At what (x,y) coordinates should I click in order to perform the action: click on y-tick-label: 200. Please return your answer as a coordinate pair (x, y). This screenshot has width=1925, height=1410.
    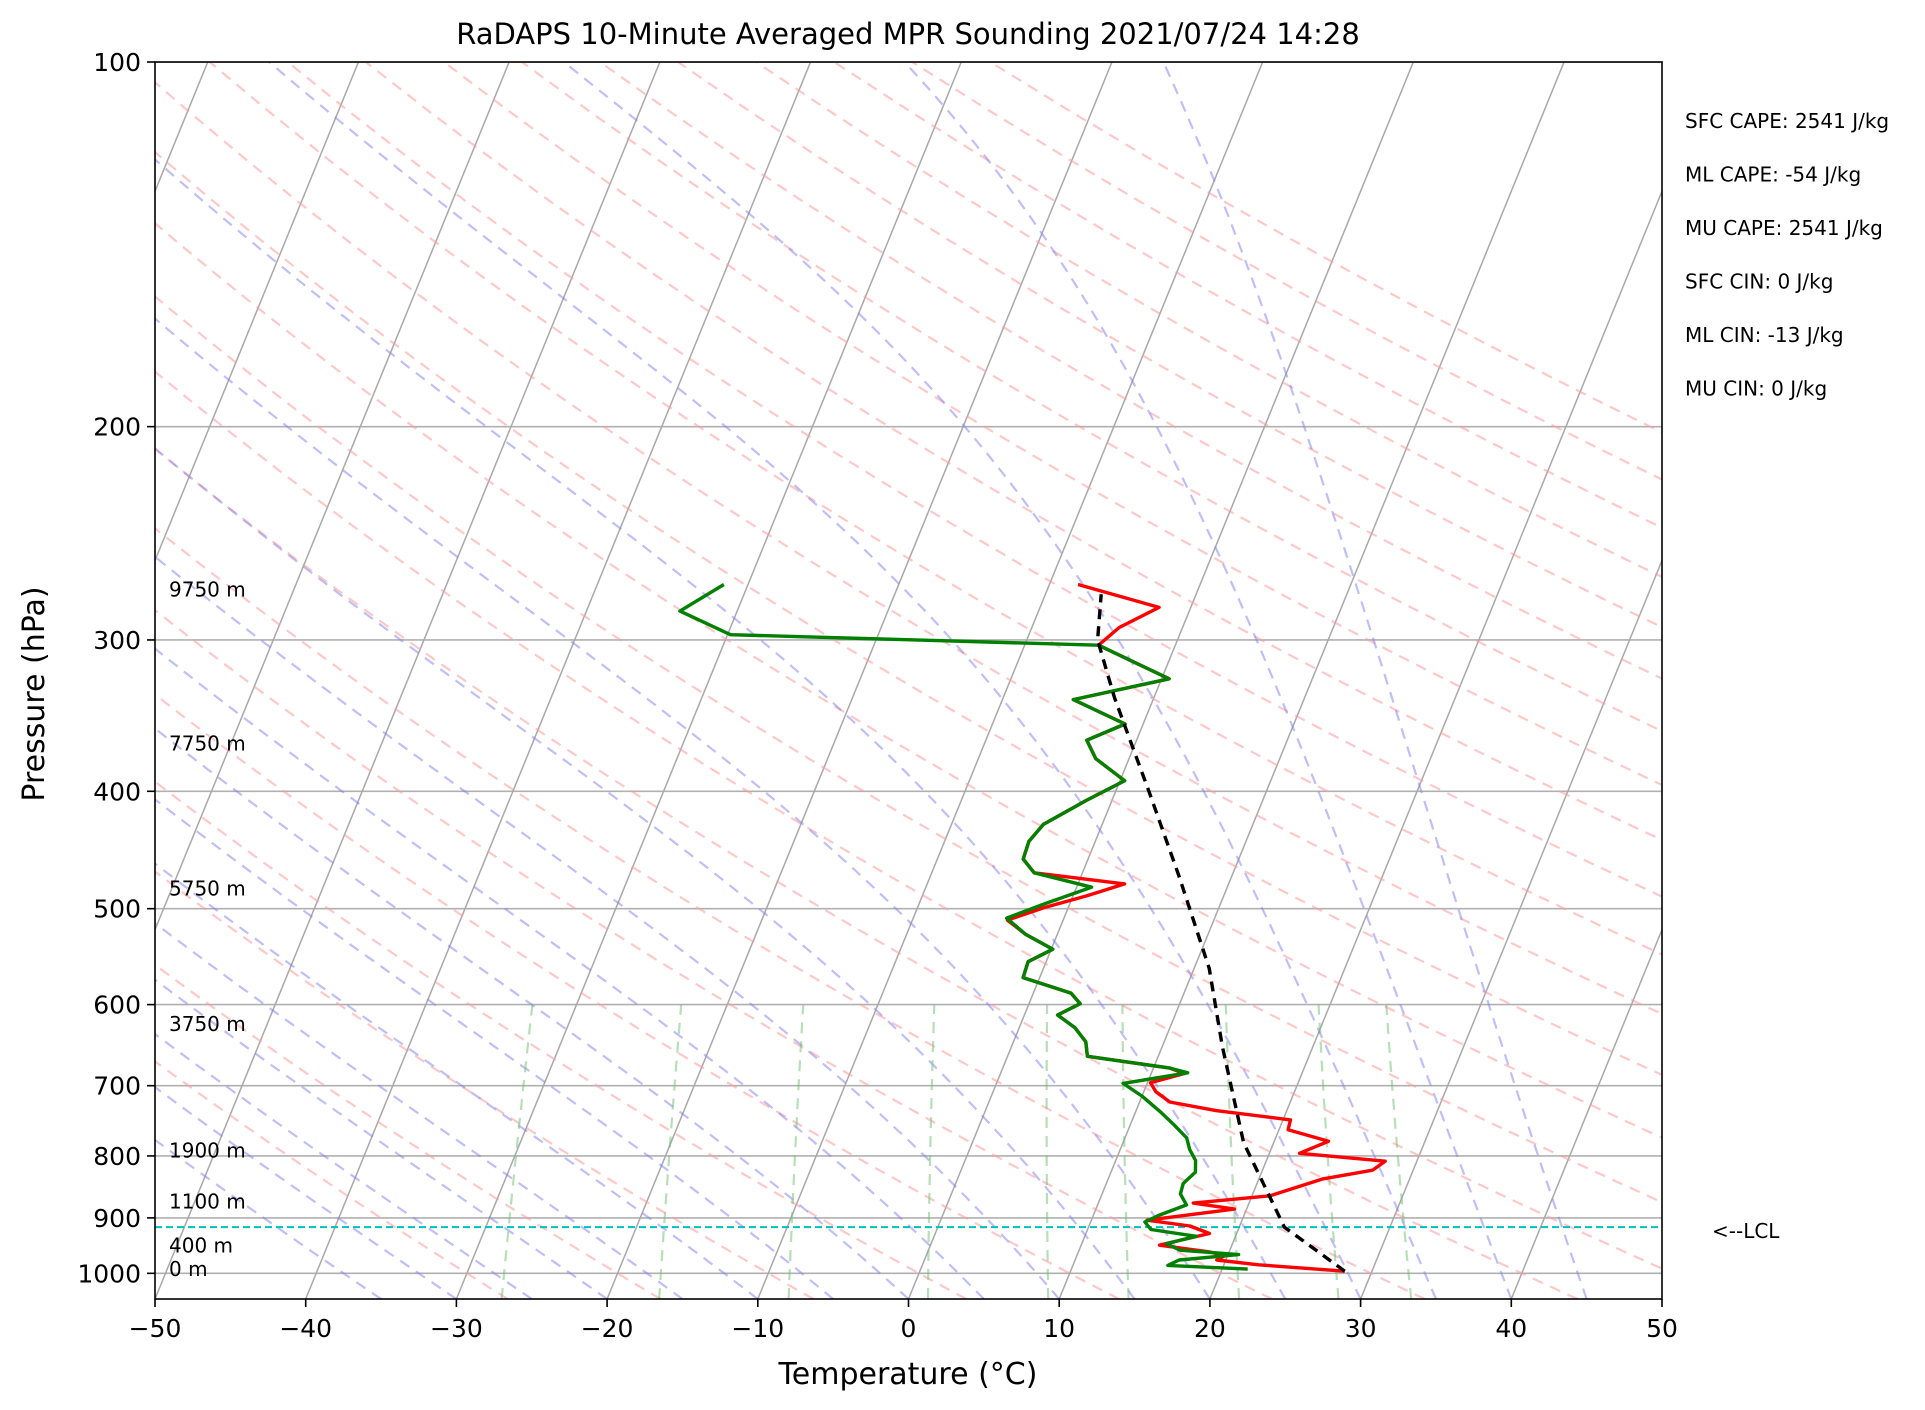
    Looking at the image, I should click on (117, 427).